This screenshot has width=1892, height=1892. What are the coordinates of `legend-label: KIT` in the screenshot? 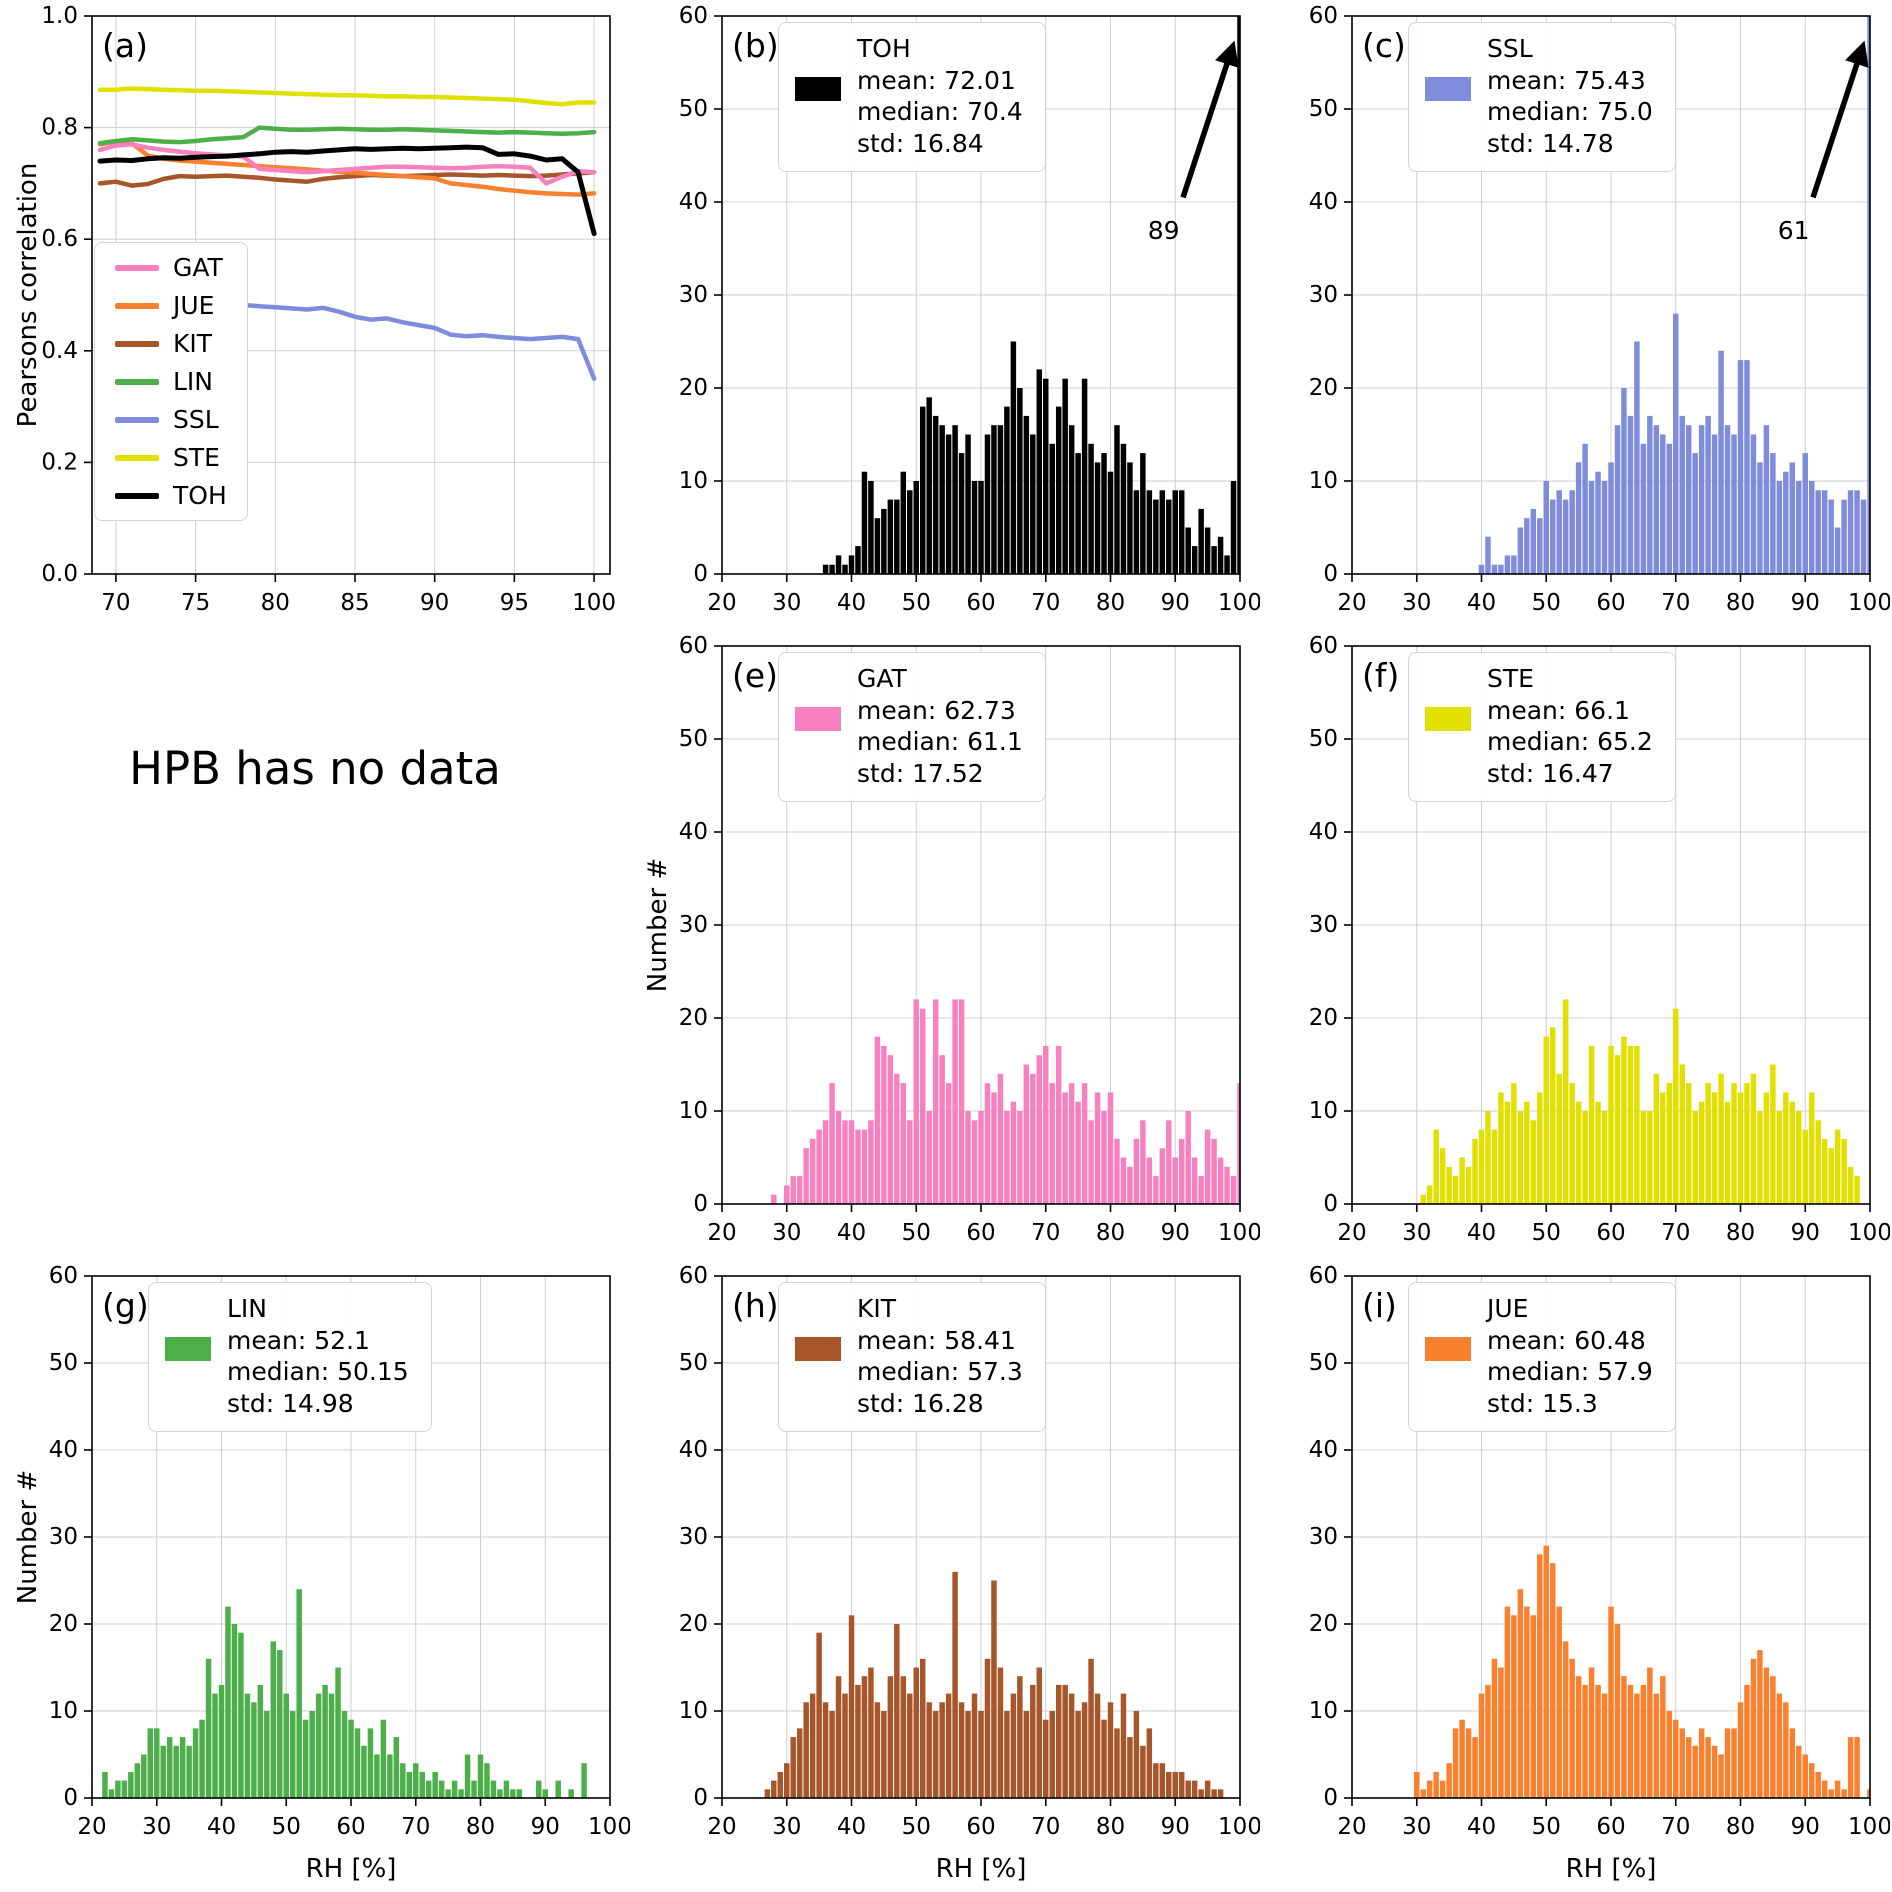 It's located at (193, 343).